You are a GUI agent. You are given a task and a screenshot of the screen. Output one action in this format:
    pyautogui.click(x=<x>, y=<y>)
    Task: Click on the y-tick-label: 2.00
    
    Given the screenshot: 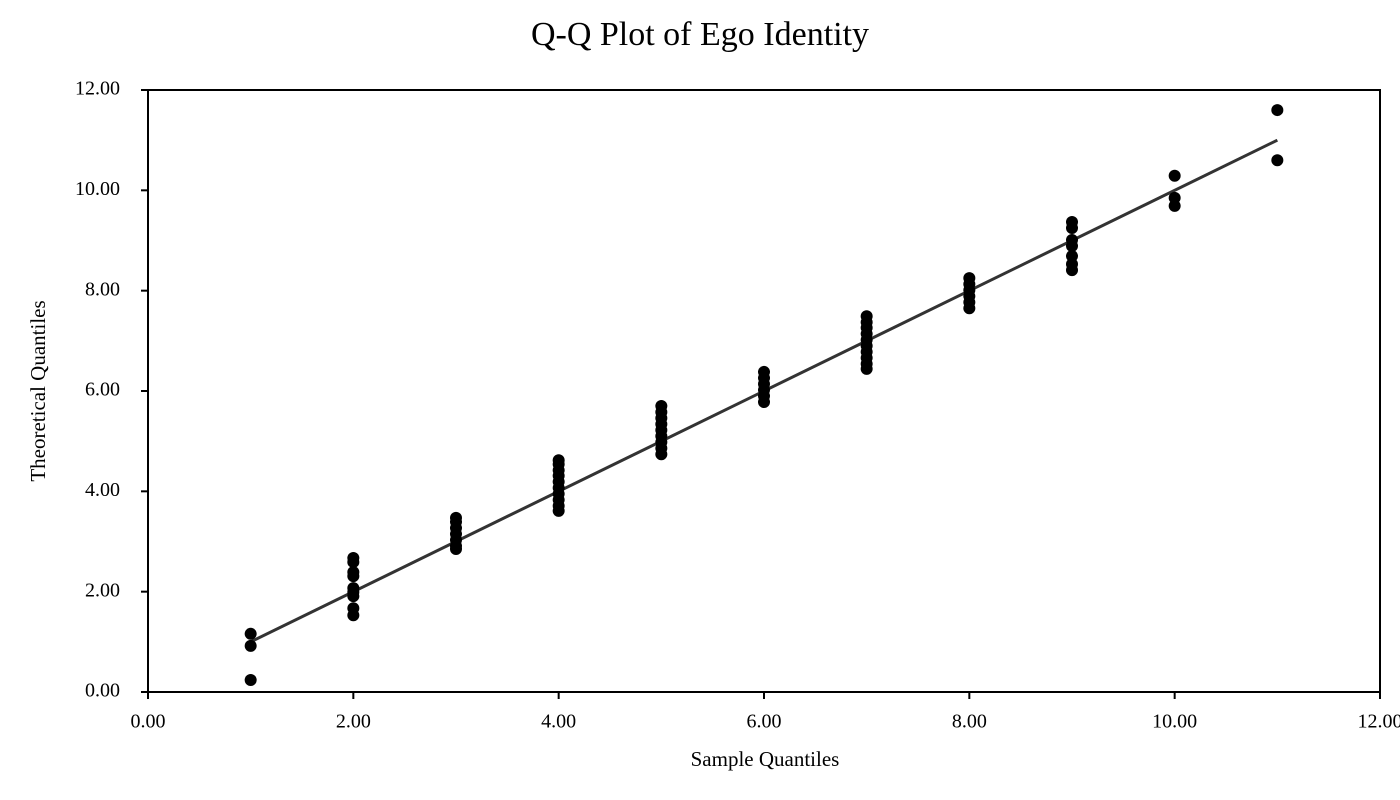 What is the action you would take?
    pyautogui.click(x=102, y=590)
    